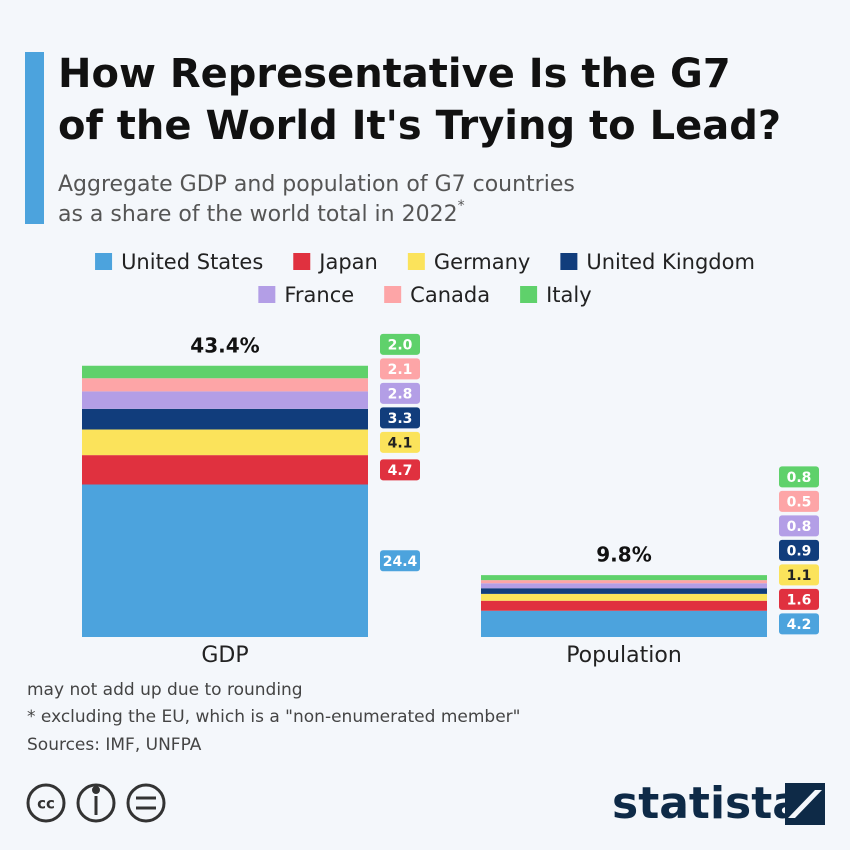 The image size is (850, 850). What do you see at coordinates (623, 555) in the screenshot?
I see `total-label: 9.8%` at bounding box center [623, 555].